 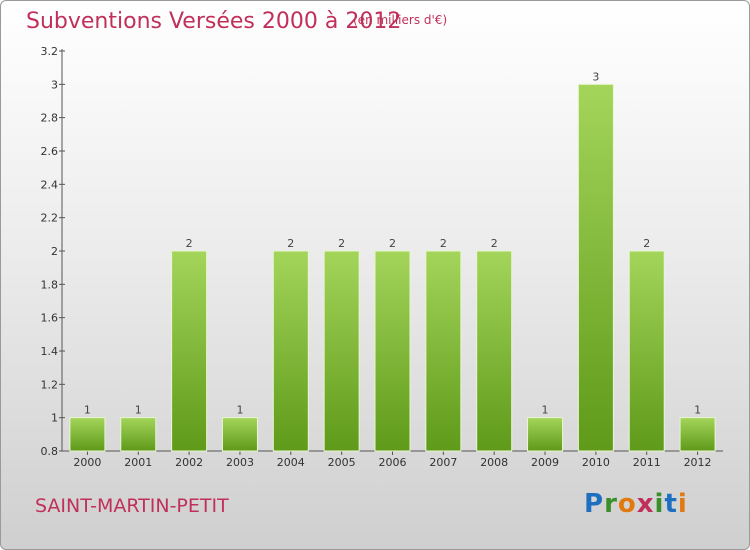 What do you see at coordinates (342, 462) in the screenshot?
I see `x-tick-label: 2005` at bounding box center [342, 462].